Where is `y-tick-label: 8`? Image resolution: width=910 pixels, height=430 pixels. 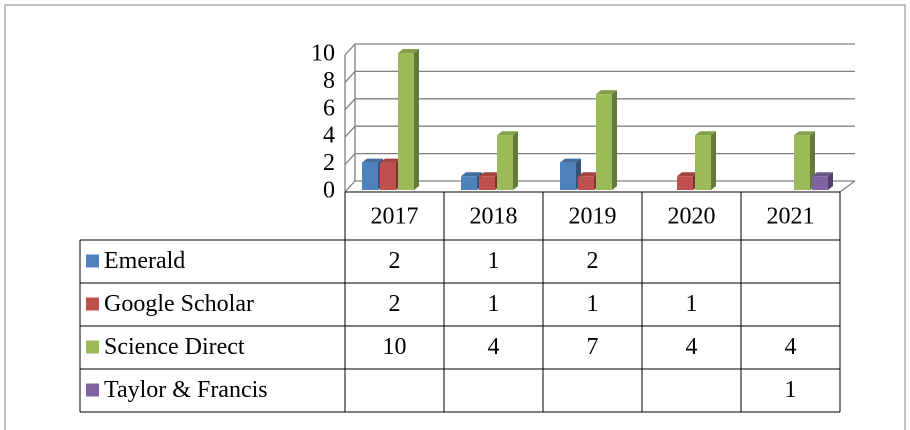
y-tick-label: 8 is located at coordinates (329, 81).